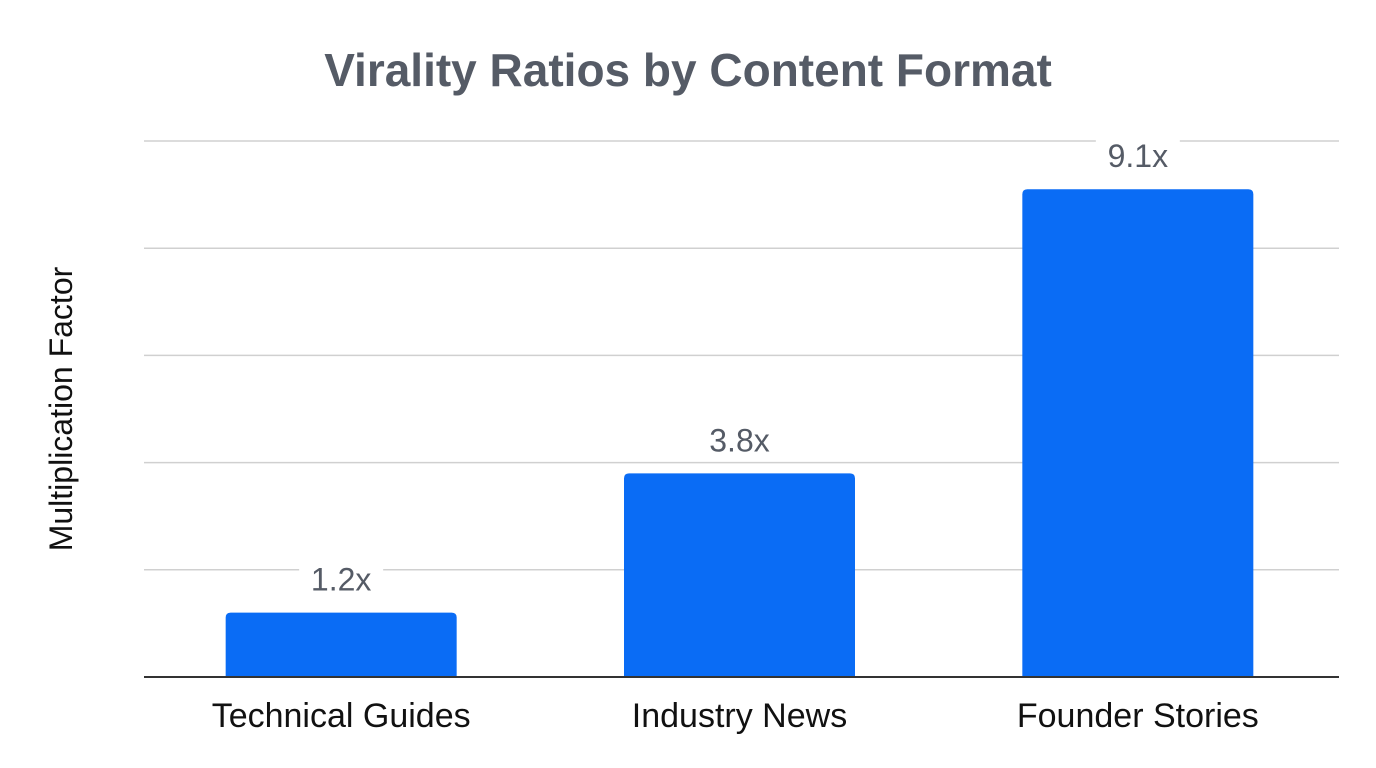  What do you see at coordinates (341, 716) in the screenshot?
I see `x-tick-label: Technical Guides` at bounding box center [341, 716].